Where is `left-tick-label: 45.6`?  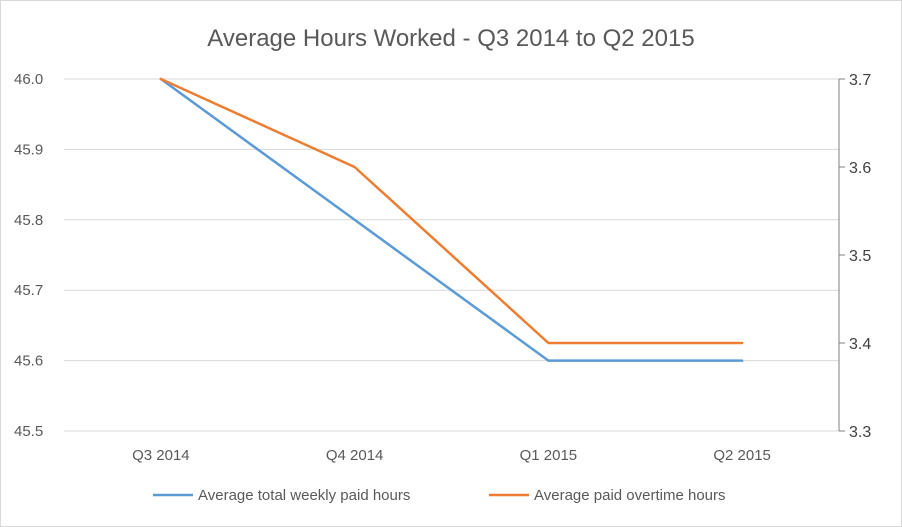 left-tick-label: 45.6 is located at coordinates (28, 361).